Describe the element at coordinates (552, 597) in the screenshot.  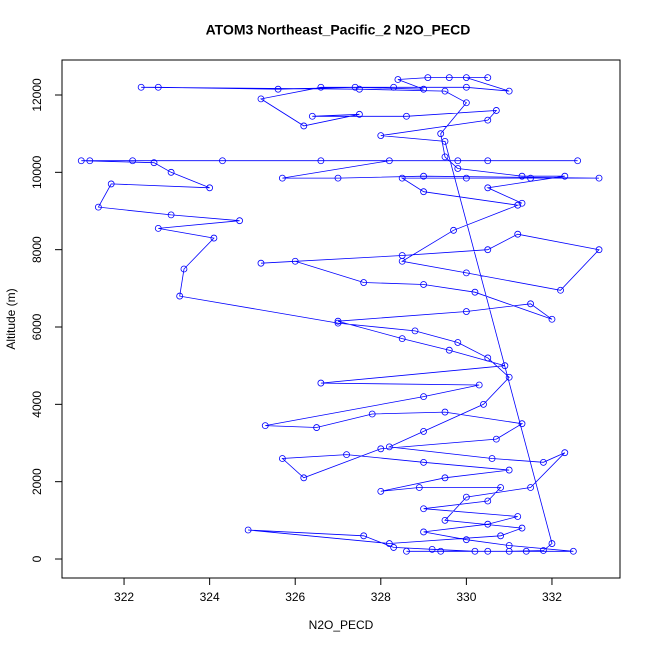
I see `x-tick-label: 332` at that location.